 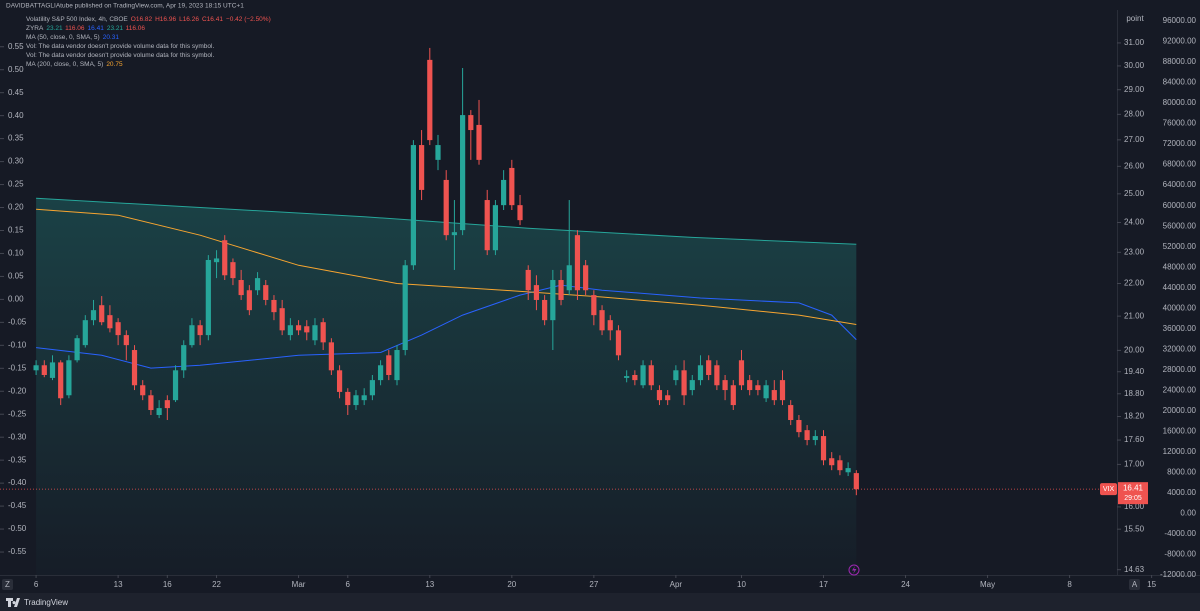 What do you see at coordinates (1135, 18) in the screenshot?
I see `axis-unit: point` at bounding box center [1135, 18].